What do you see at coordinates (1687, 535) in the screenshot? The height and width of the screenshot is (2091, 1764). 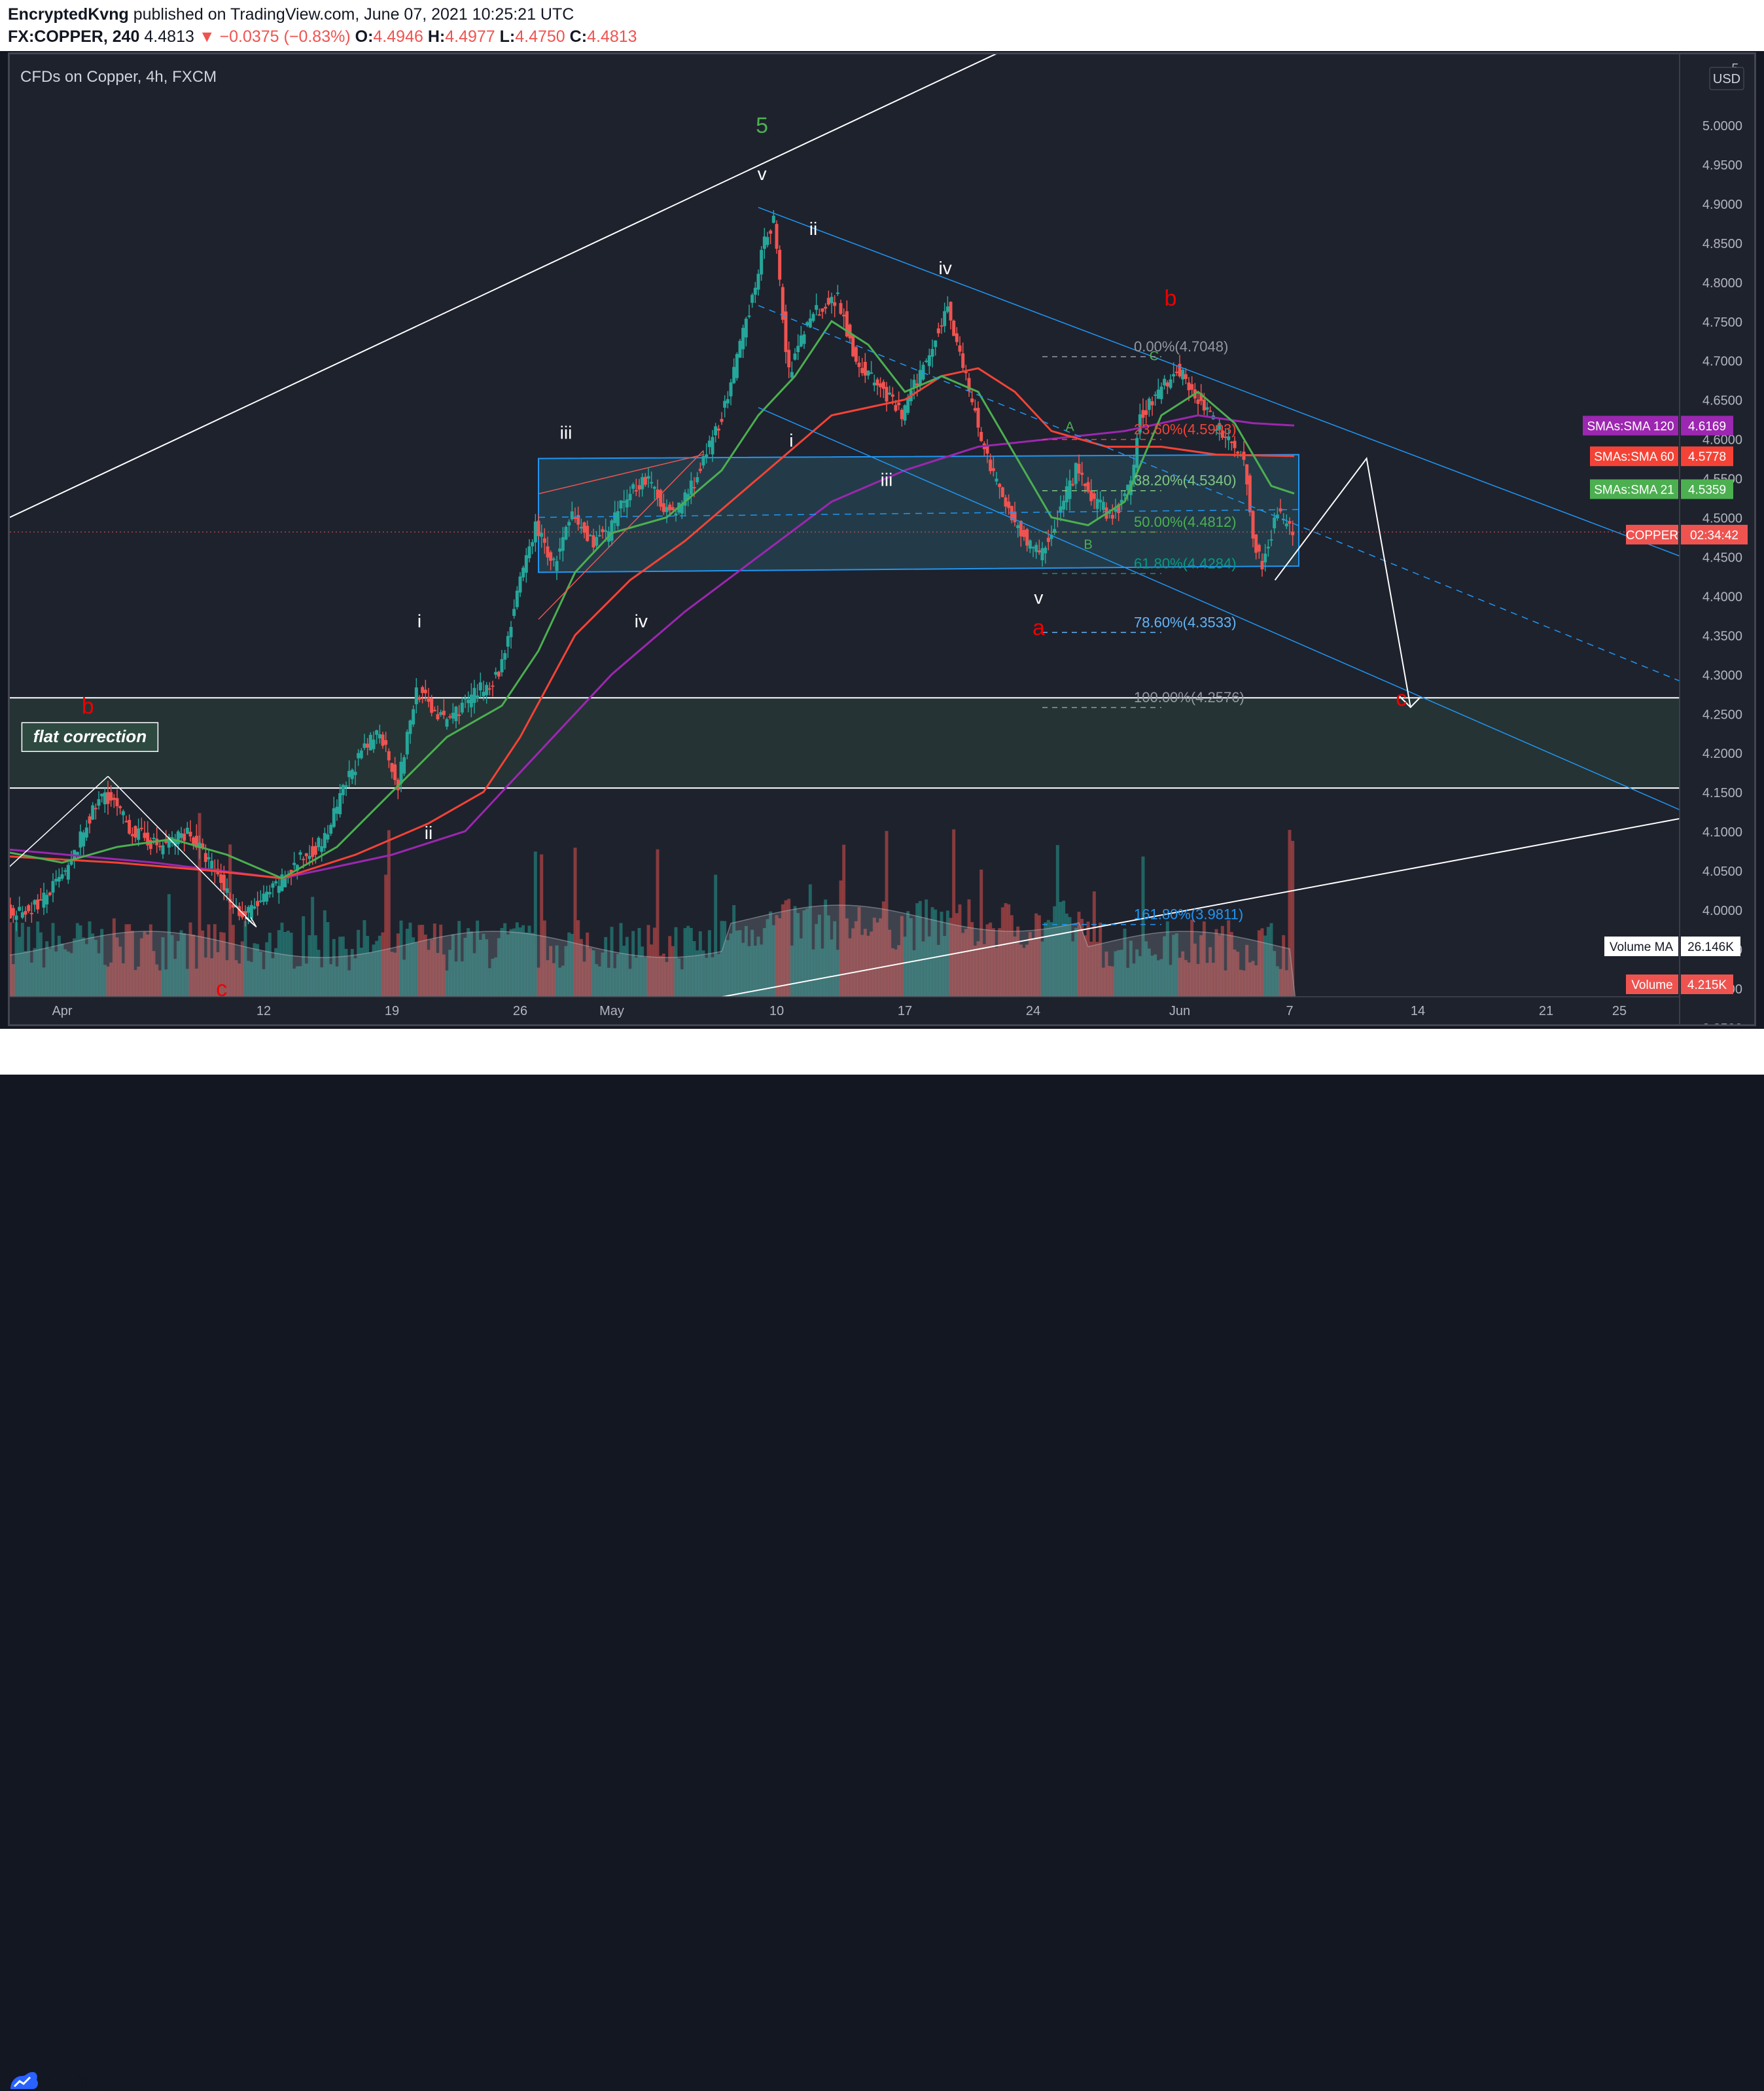 I see `price-tag: COPPER 02:34:42` at bounding box center [1687, 535].